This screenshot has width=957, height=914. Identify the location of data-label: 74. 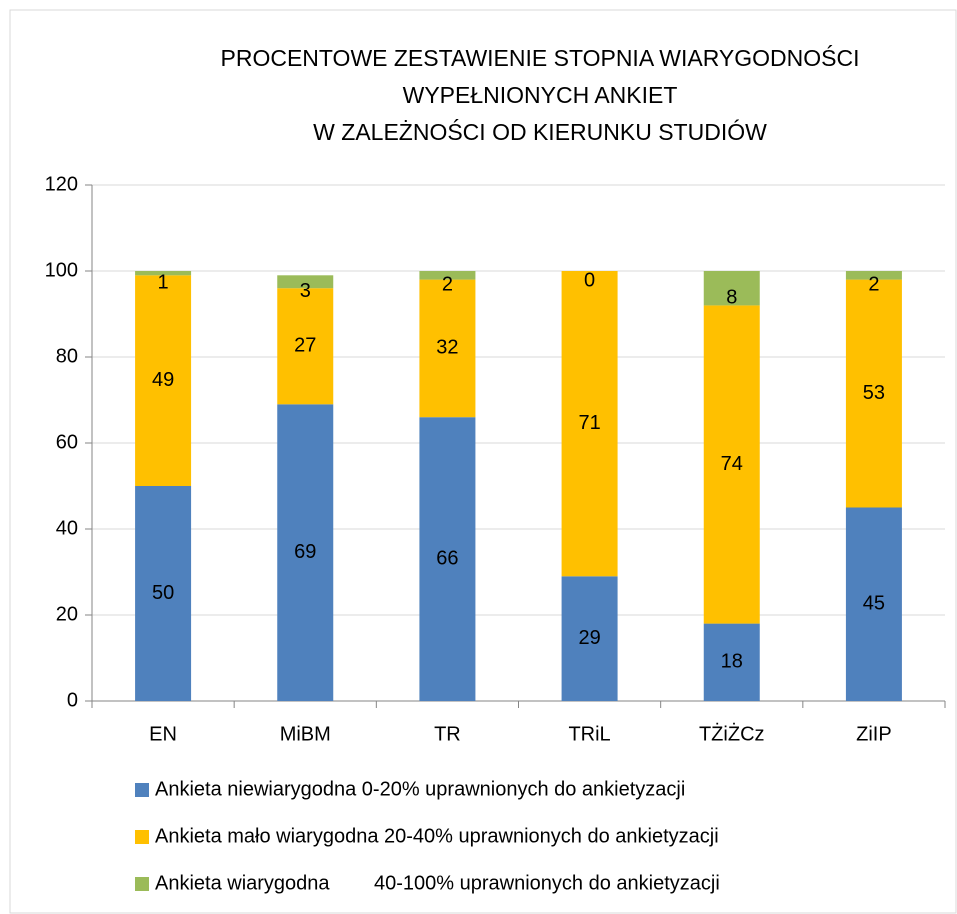
(732, 464).